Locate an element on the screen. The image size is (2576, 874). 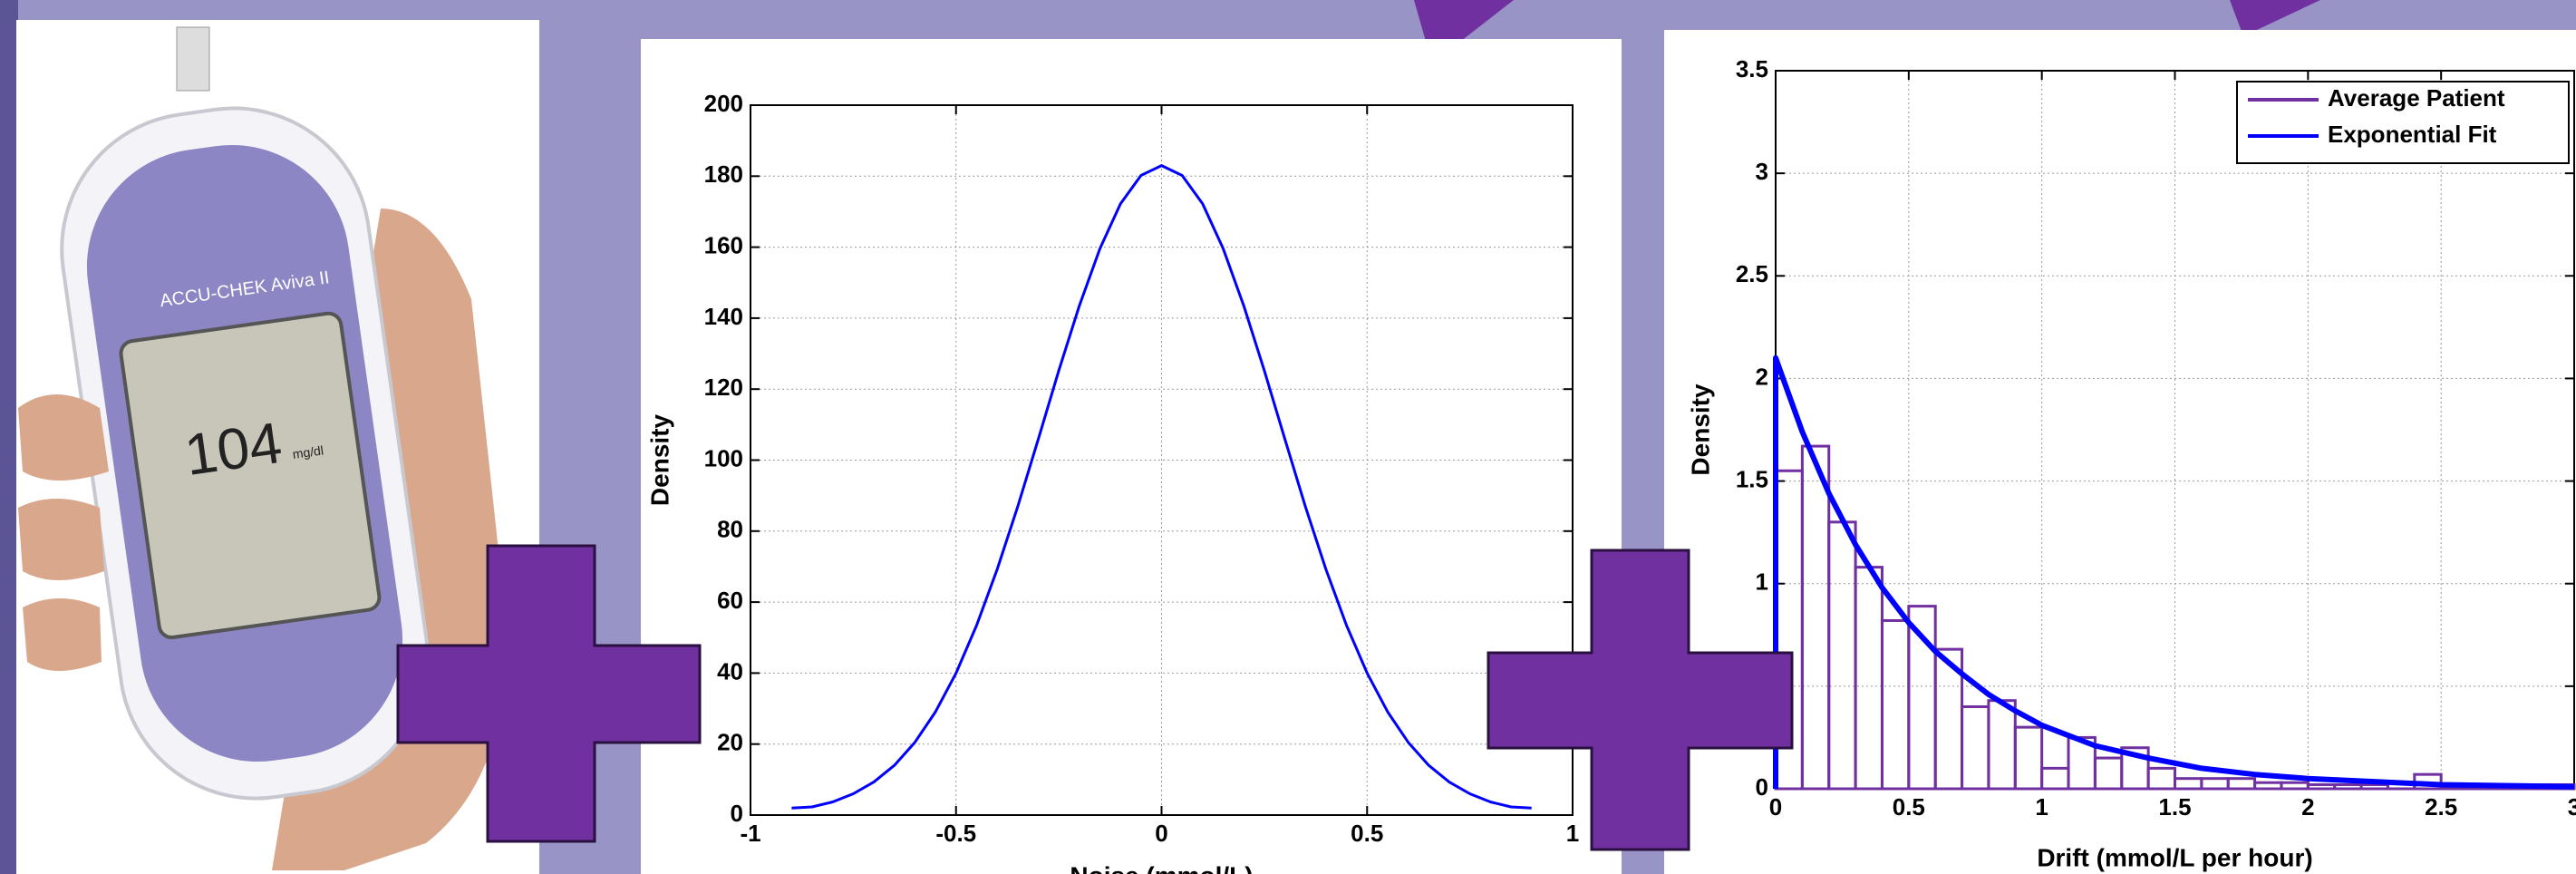
y-tick-label: 180 is located at coordinates (723, 174).